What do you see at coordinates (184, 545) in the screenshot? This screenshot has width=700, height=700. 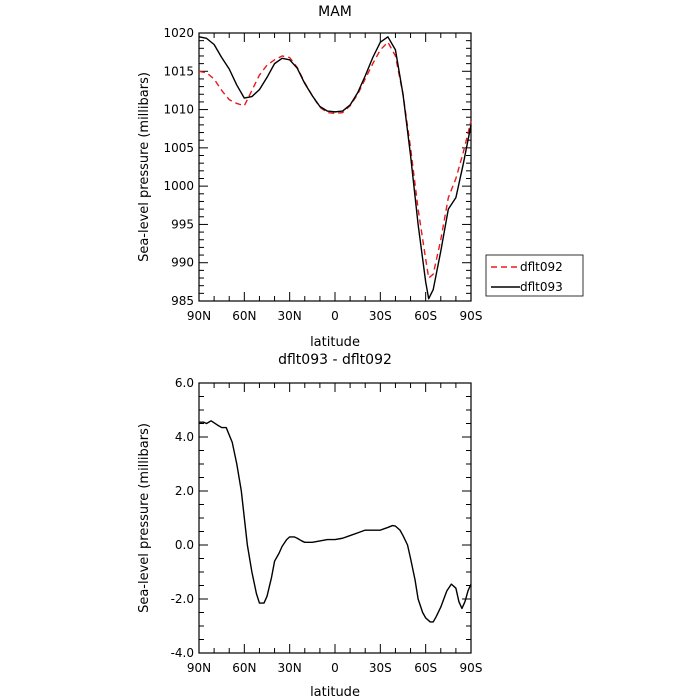 I see `y-tick-label: 0.0` at bounding box center [184, 545].